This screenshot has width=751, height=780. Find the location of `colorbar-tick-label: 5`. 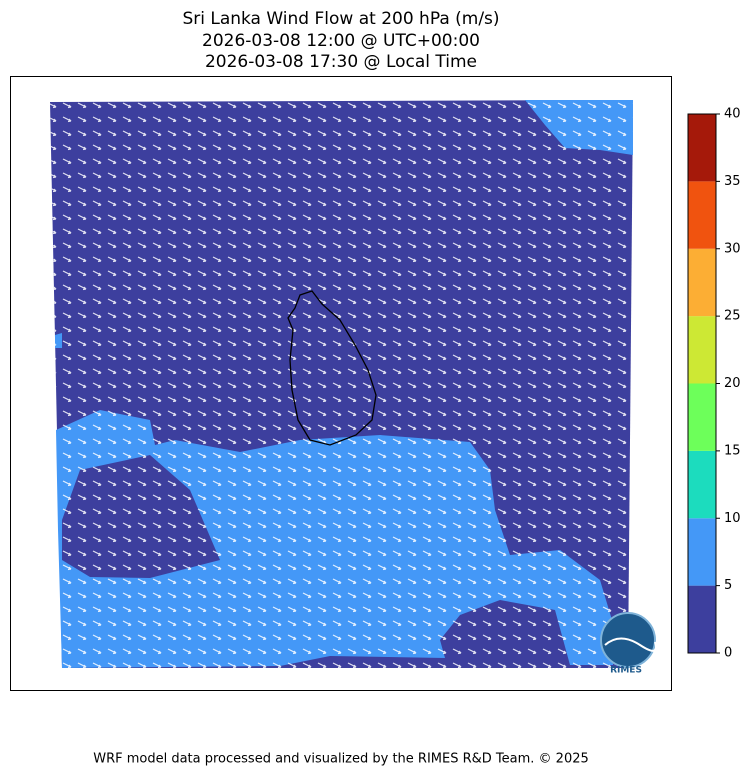

colorbar-tick-label: 5 is located at coordinates (728, 585).